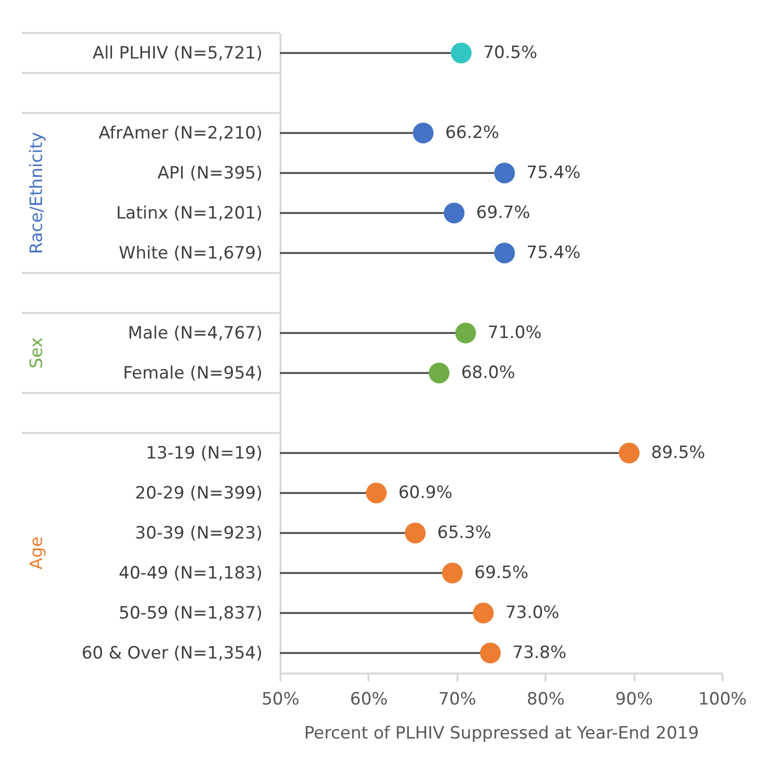 This screenshot has width=775, height=774. I want to click on data-label: 89.5%, so click(678, 453).